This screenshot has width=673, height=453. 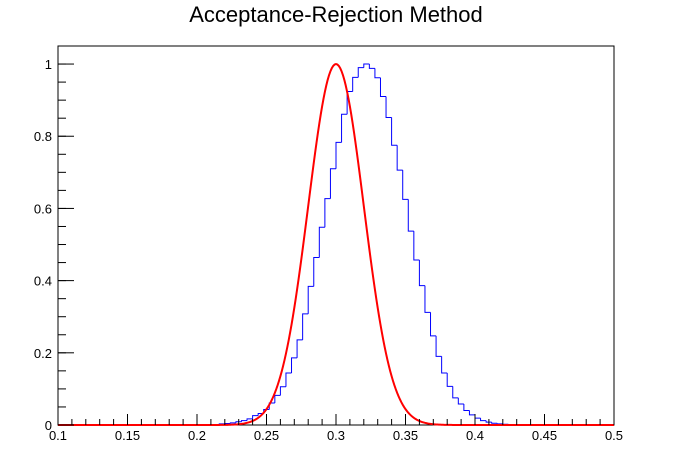 I want to click on chart-title: Acceptance-Rejection Method, so click(x=336, y=14).